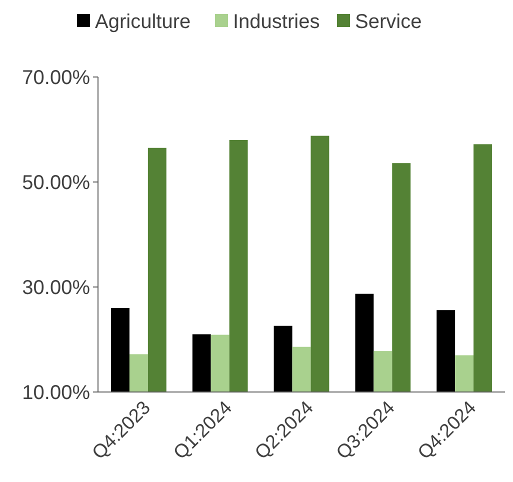  Describe the element at coordinates (56, 288) in the screenshot. I see `y-tick-label: 30.00%` at that location.